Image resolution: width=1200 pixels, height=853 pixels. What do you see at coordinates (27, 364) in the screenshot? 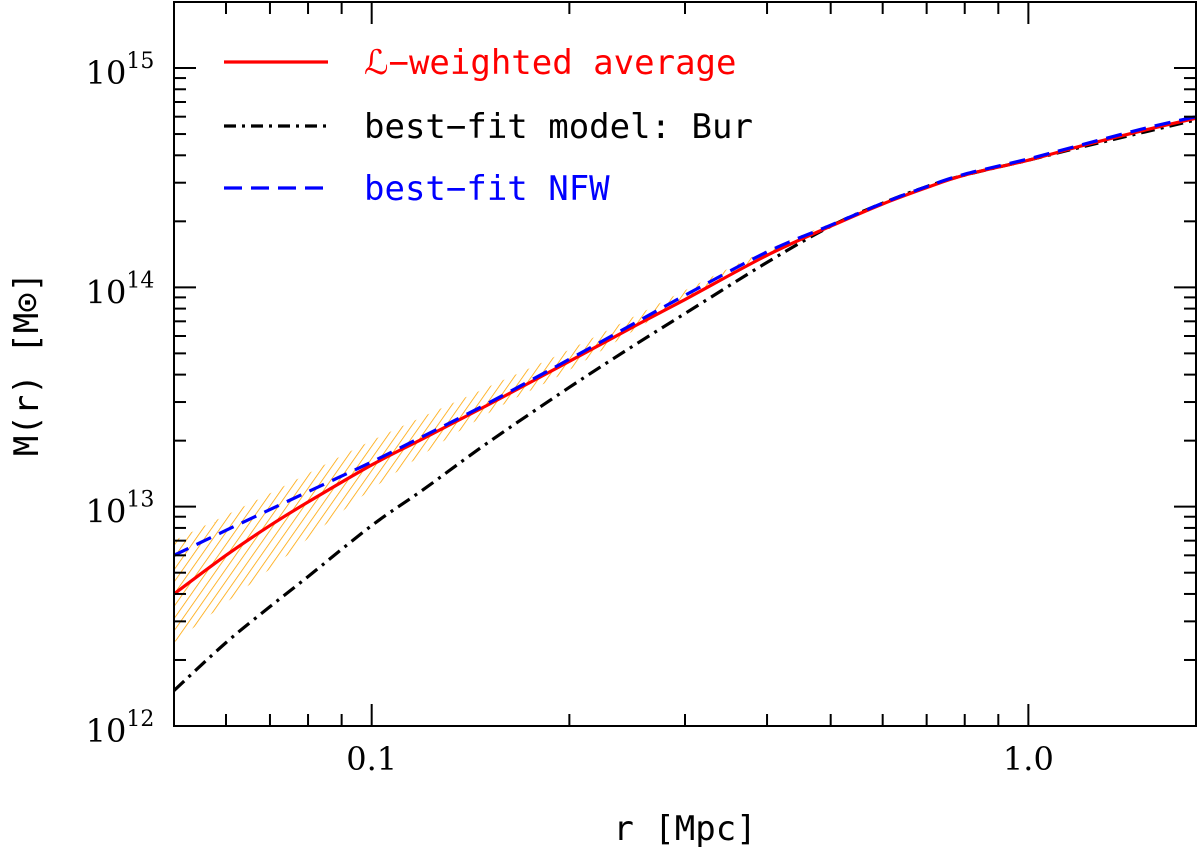
I see `y-axis-title: M(r) [M⊙]` at bounding box center [27, 364].